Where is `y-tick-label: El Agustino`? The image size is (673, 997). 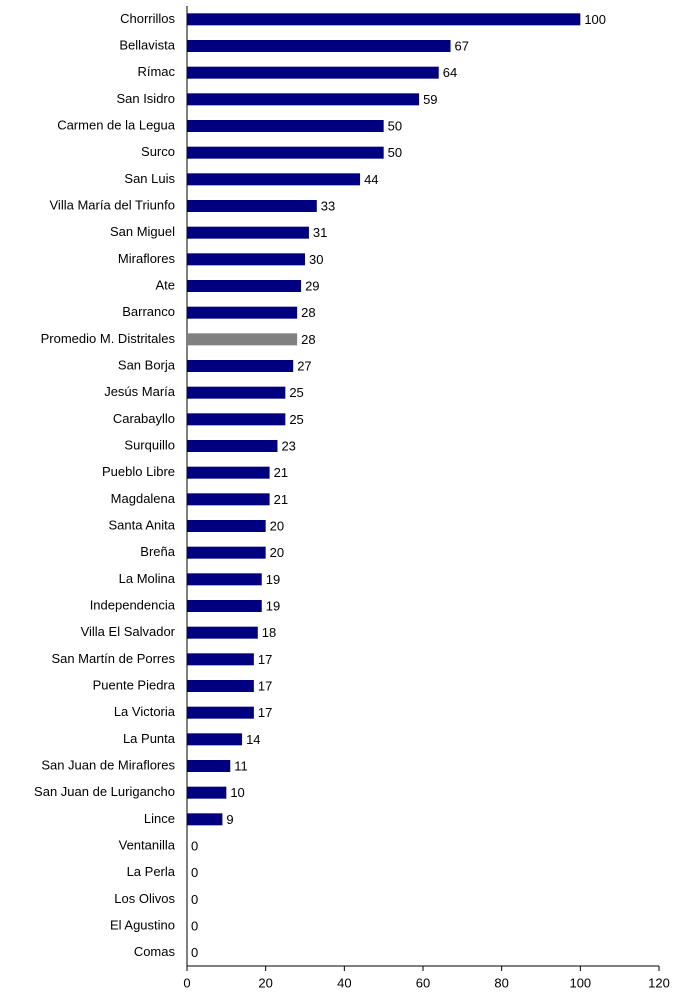 y-tick-label: El Agustino is located at coordinates (142, 924).